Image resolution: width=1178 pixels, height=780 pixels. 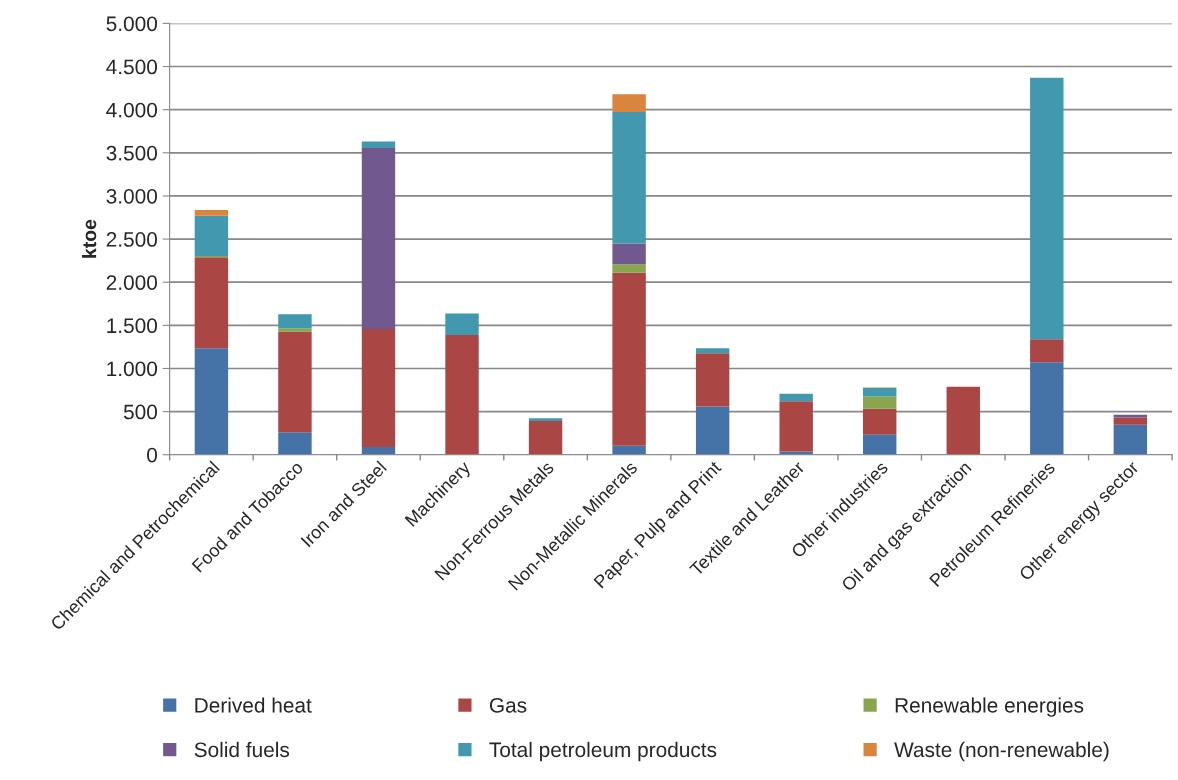 I want to click on y-tick-label: 2.500, so click(x=132, y=239).